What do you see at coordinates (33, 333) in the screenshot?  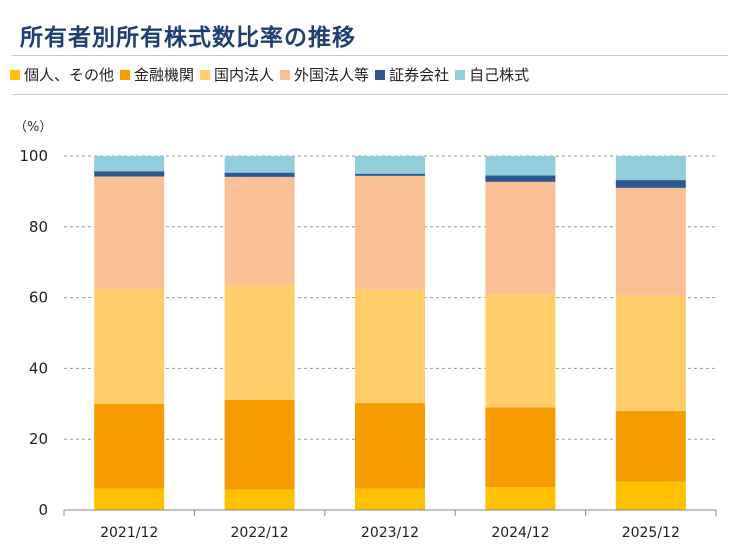 I see `y-axis-ticks: 0 20 40 60 80 100` at bounding box center [33, 333].